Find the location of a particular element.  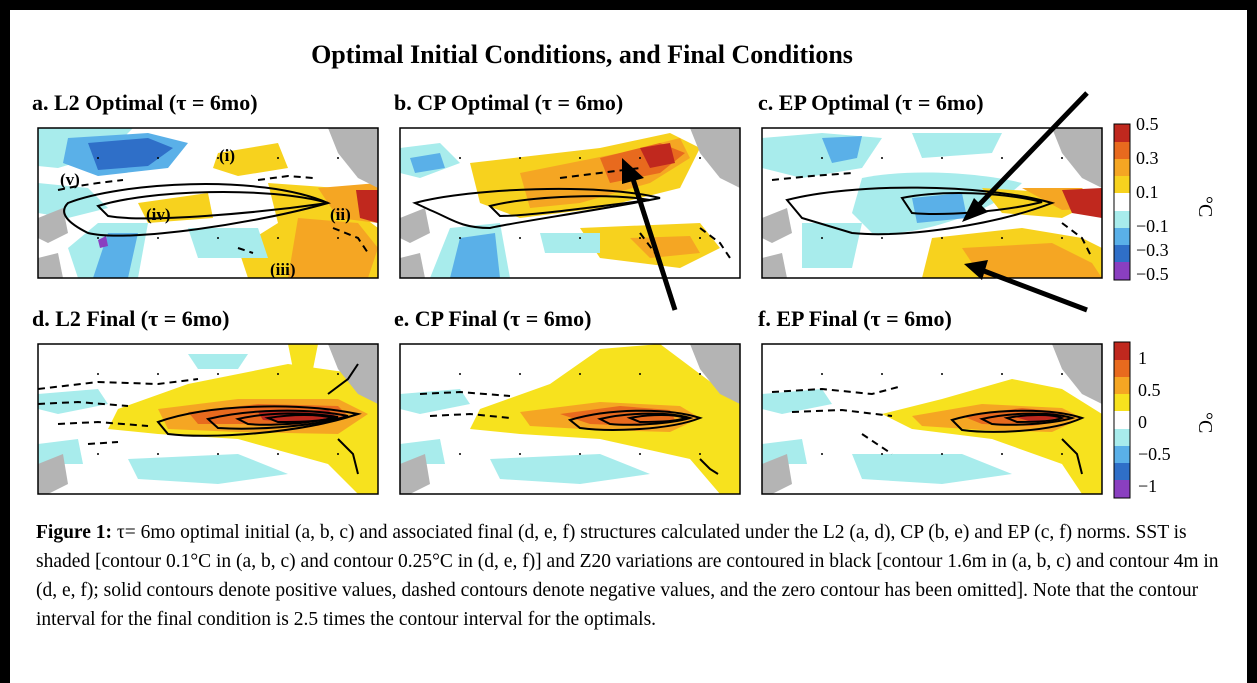

cbar-top-tick-2: 0.1 is located at coordinates (1147, 192).